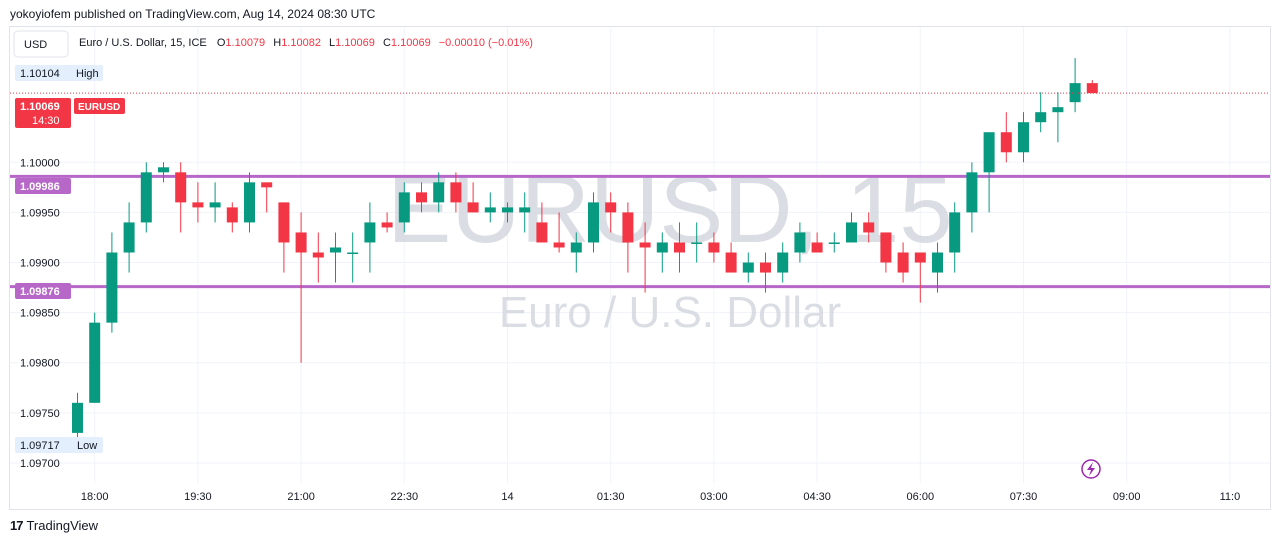 This screenshot has width=1281, height=545. What do you see at coordinates (99, 107) in the screenshot?
I see `last-symbol-label: EURUSD` at bounding box center [99, 107].